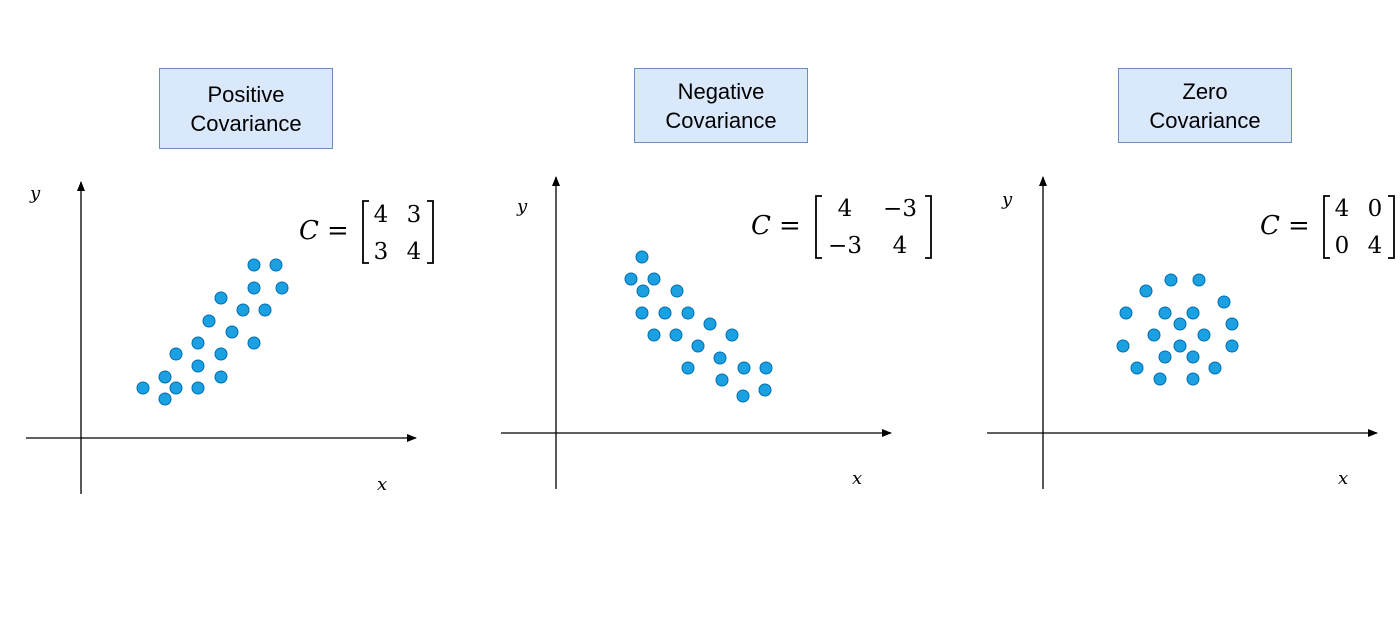 This screenshot has height=627, width=1400. I want to click on matrix-cell-r1c2: −3, so click(900, 209).